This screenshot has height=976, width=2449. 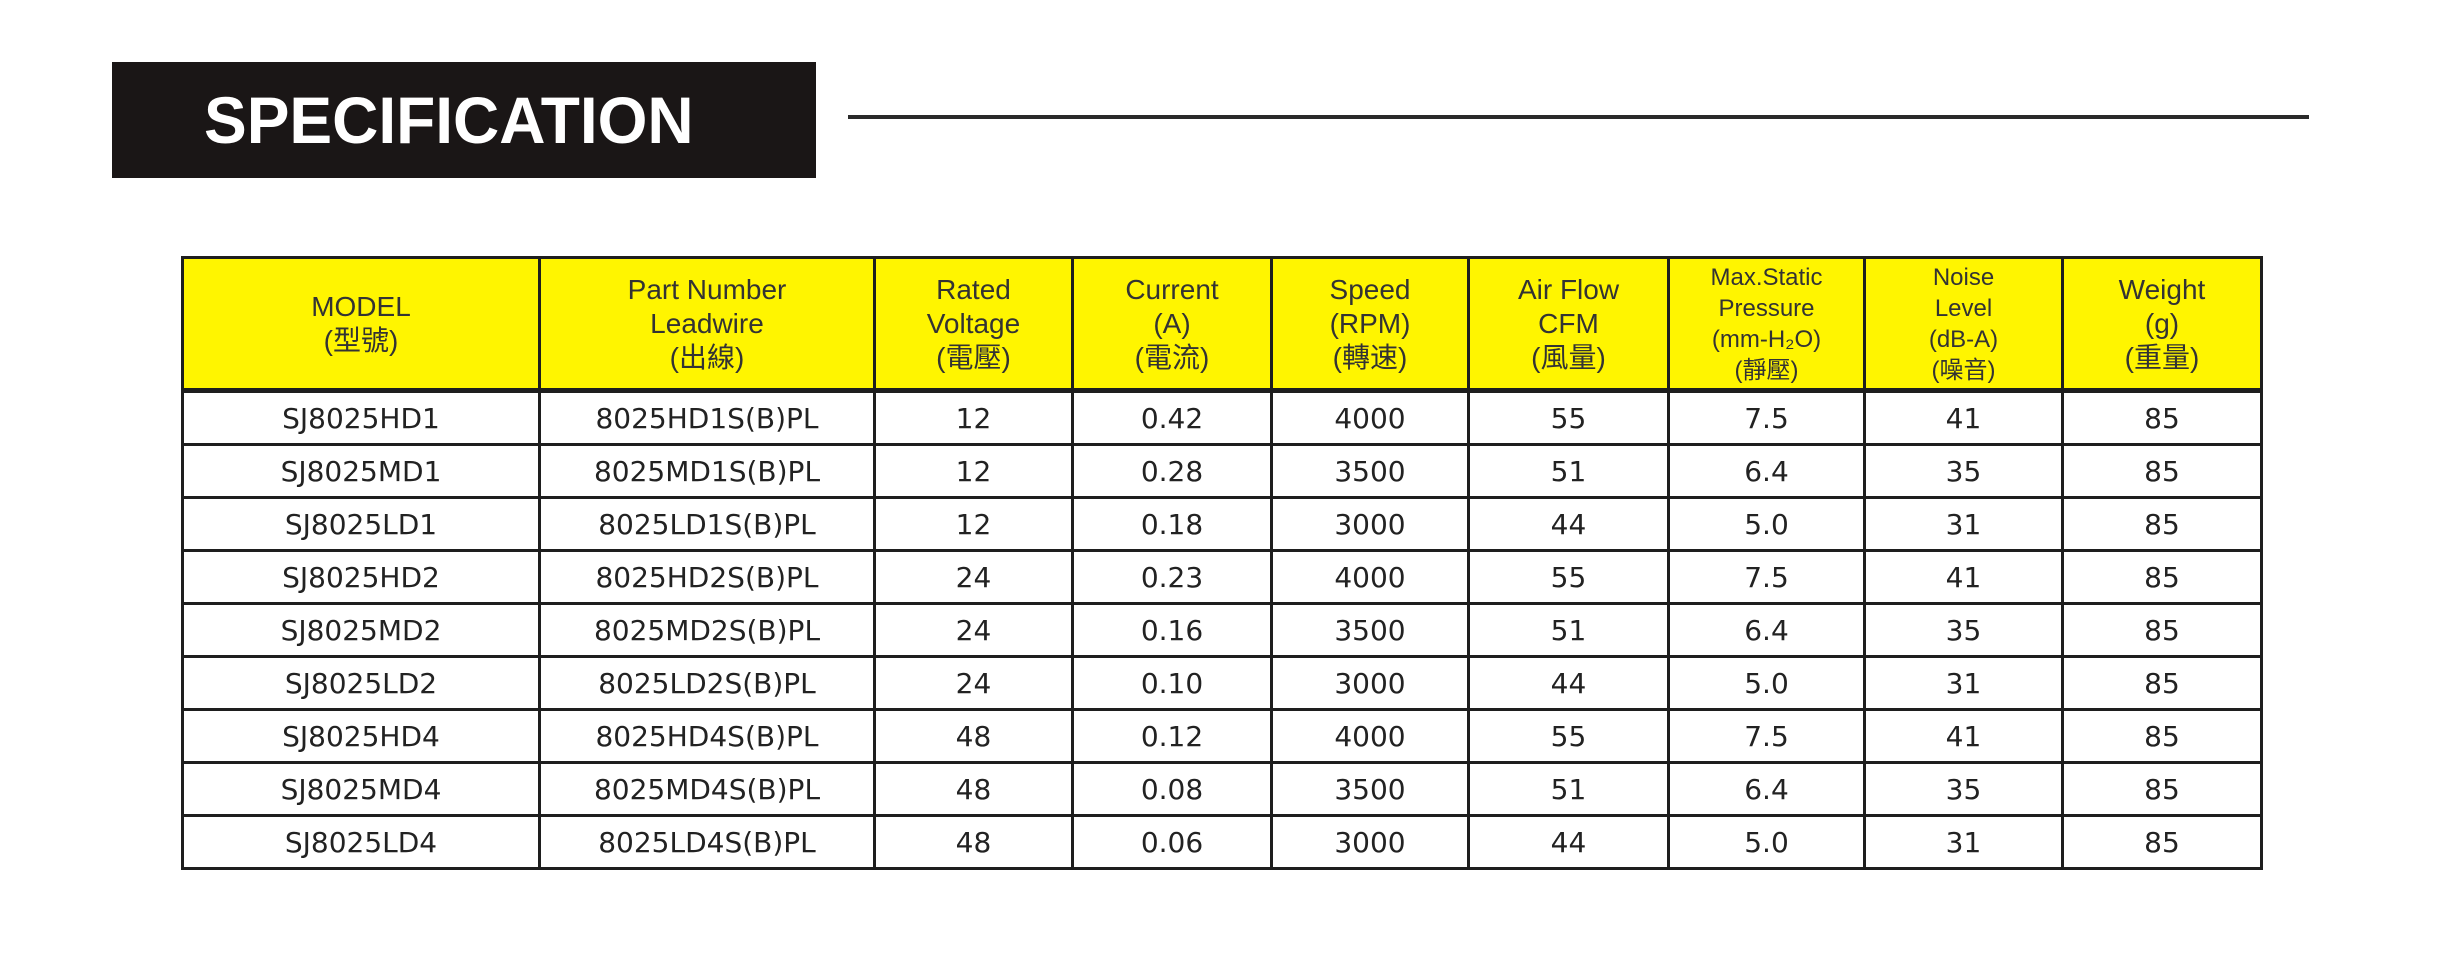 What do you see at coordinates (1963, 339) in the screenshot?
I see `header-line: (dB-A)` at bounding box center [1963, 339].